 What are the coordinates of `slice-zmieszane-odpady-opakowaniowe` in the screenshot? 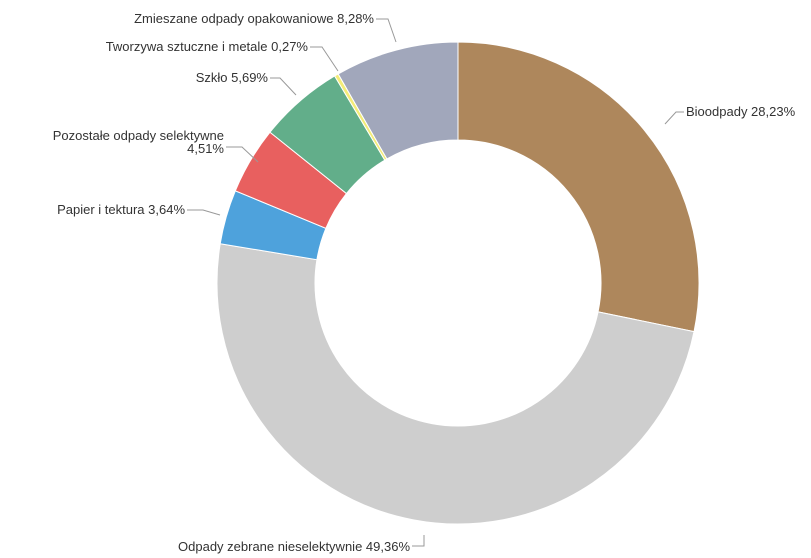 It's located at (398, 100).